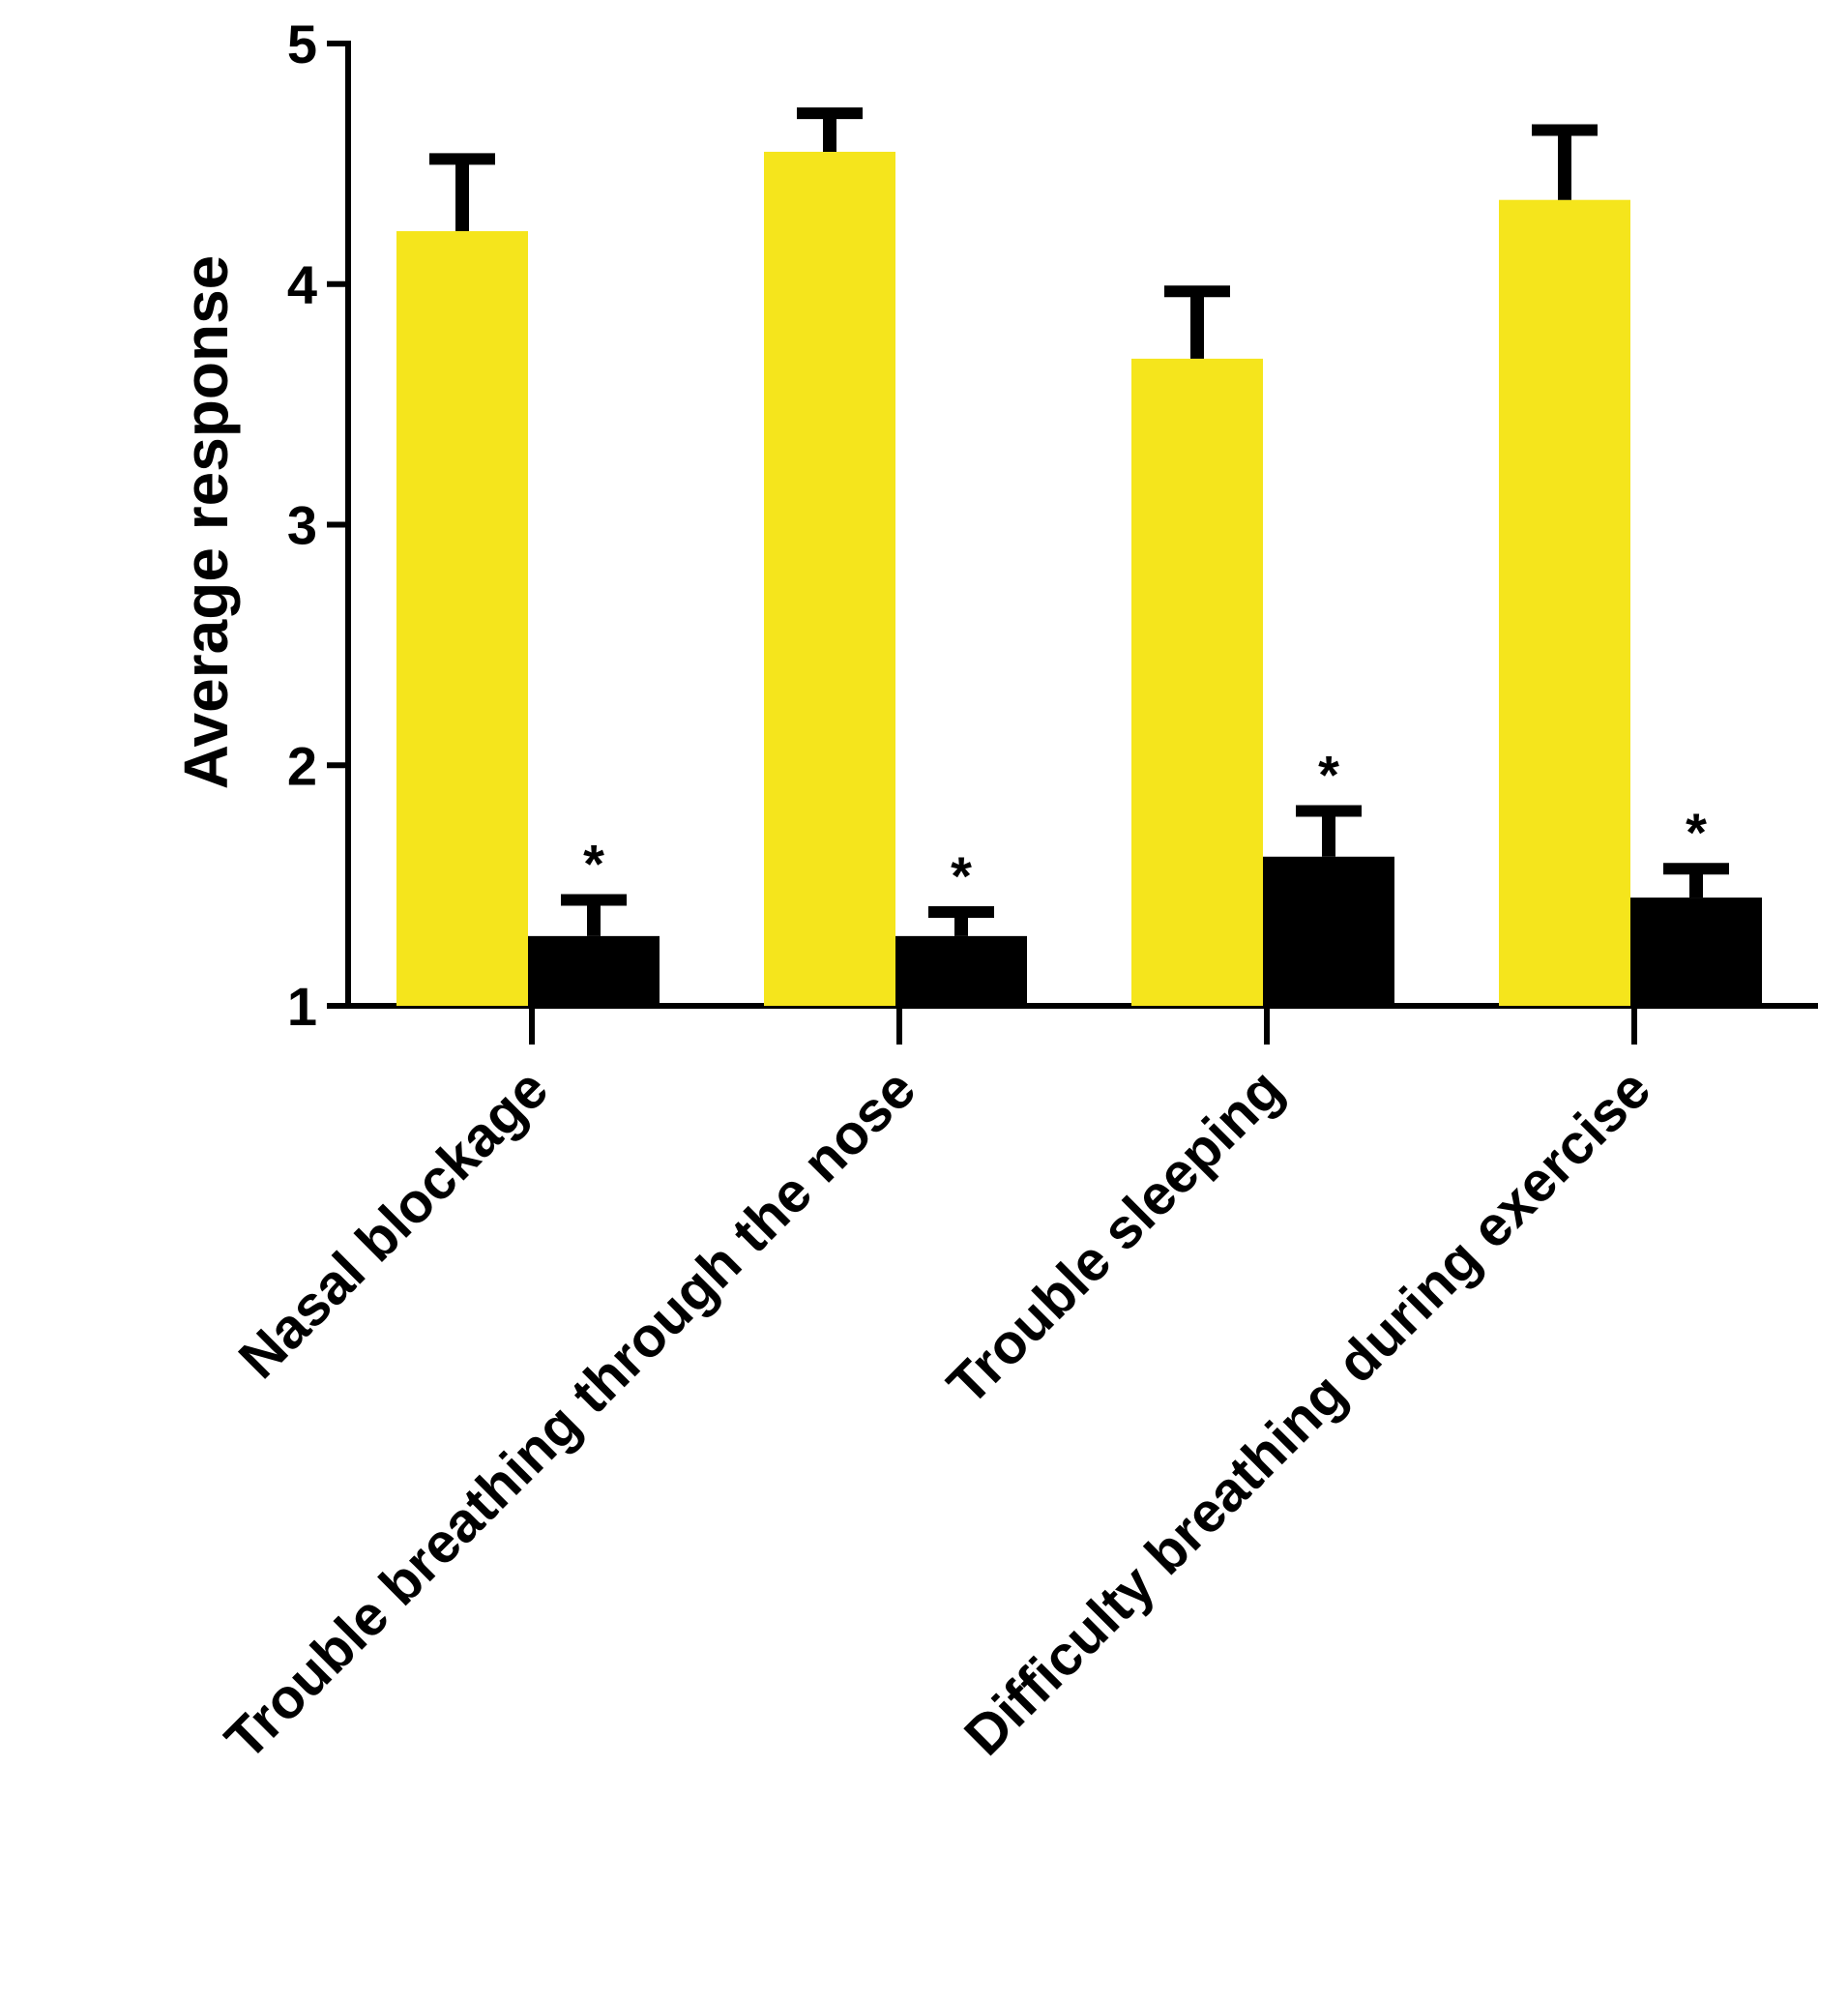 This screenshot has width=1848, height=2002. I want to click on y-tick-label: 2, so click(302, 765).